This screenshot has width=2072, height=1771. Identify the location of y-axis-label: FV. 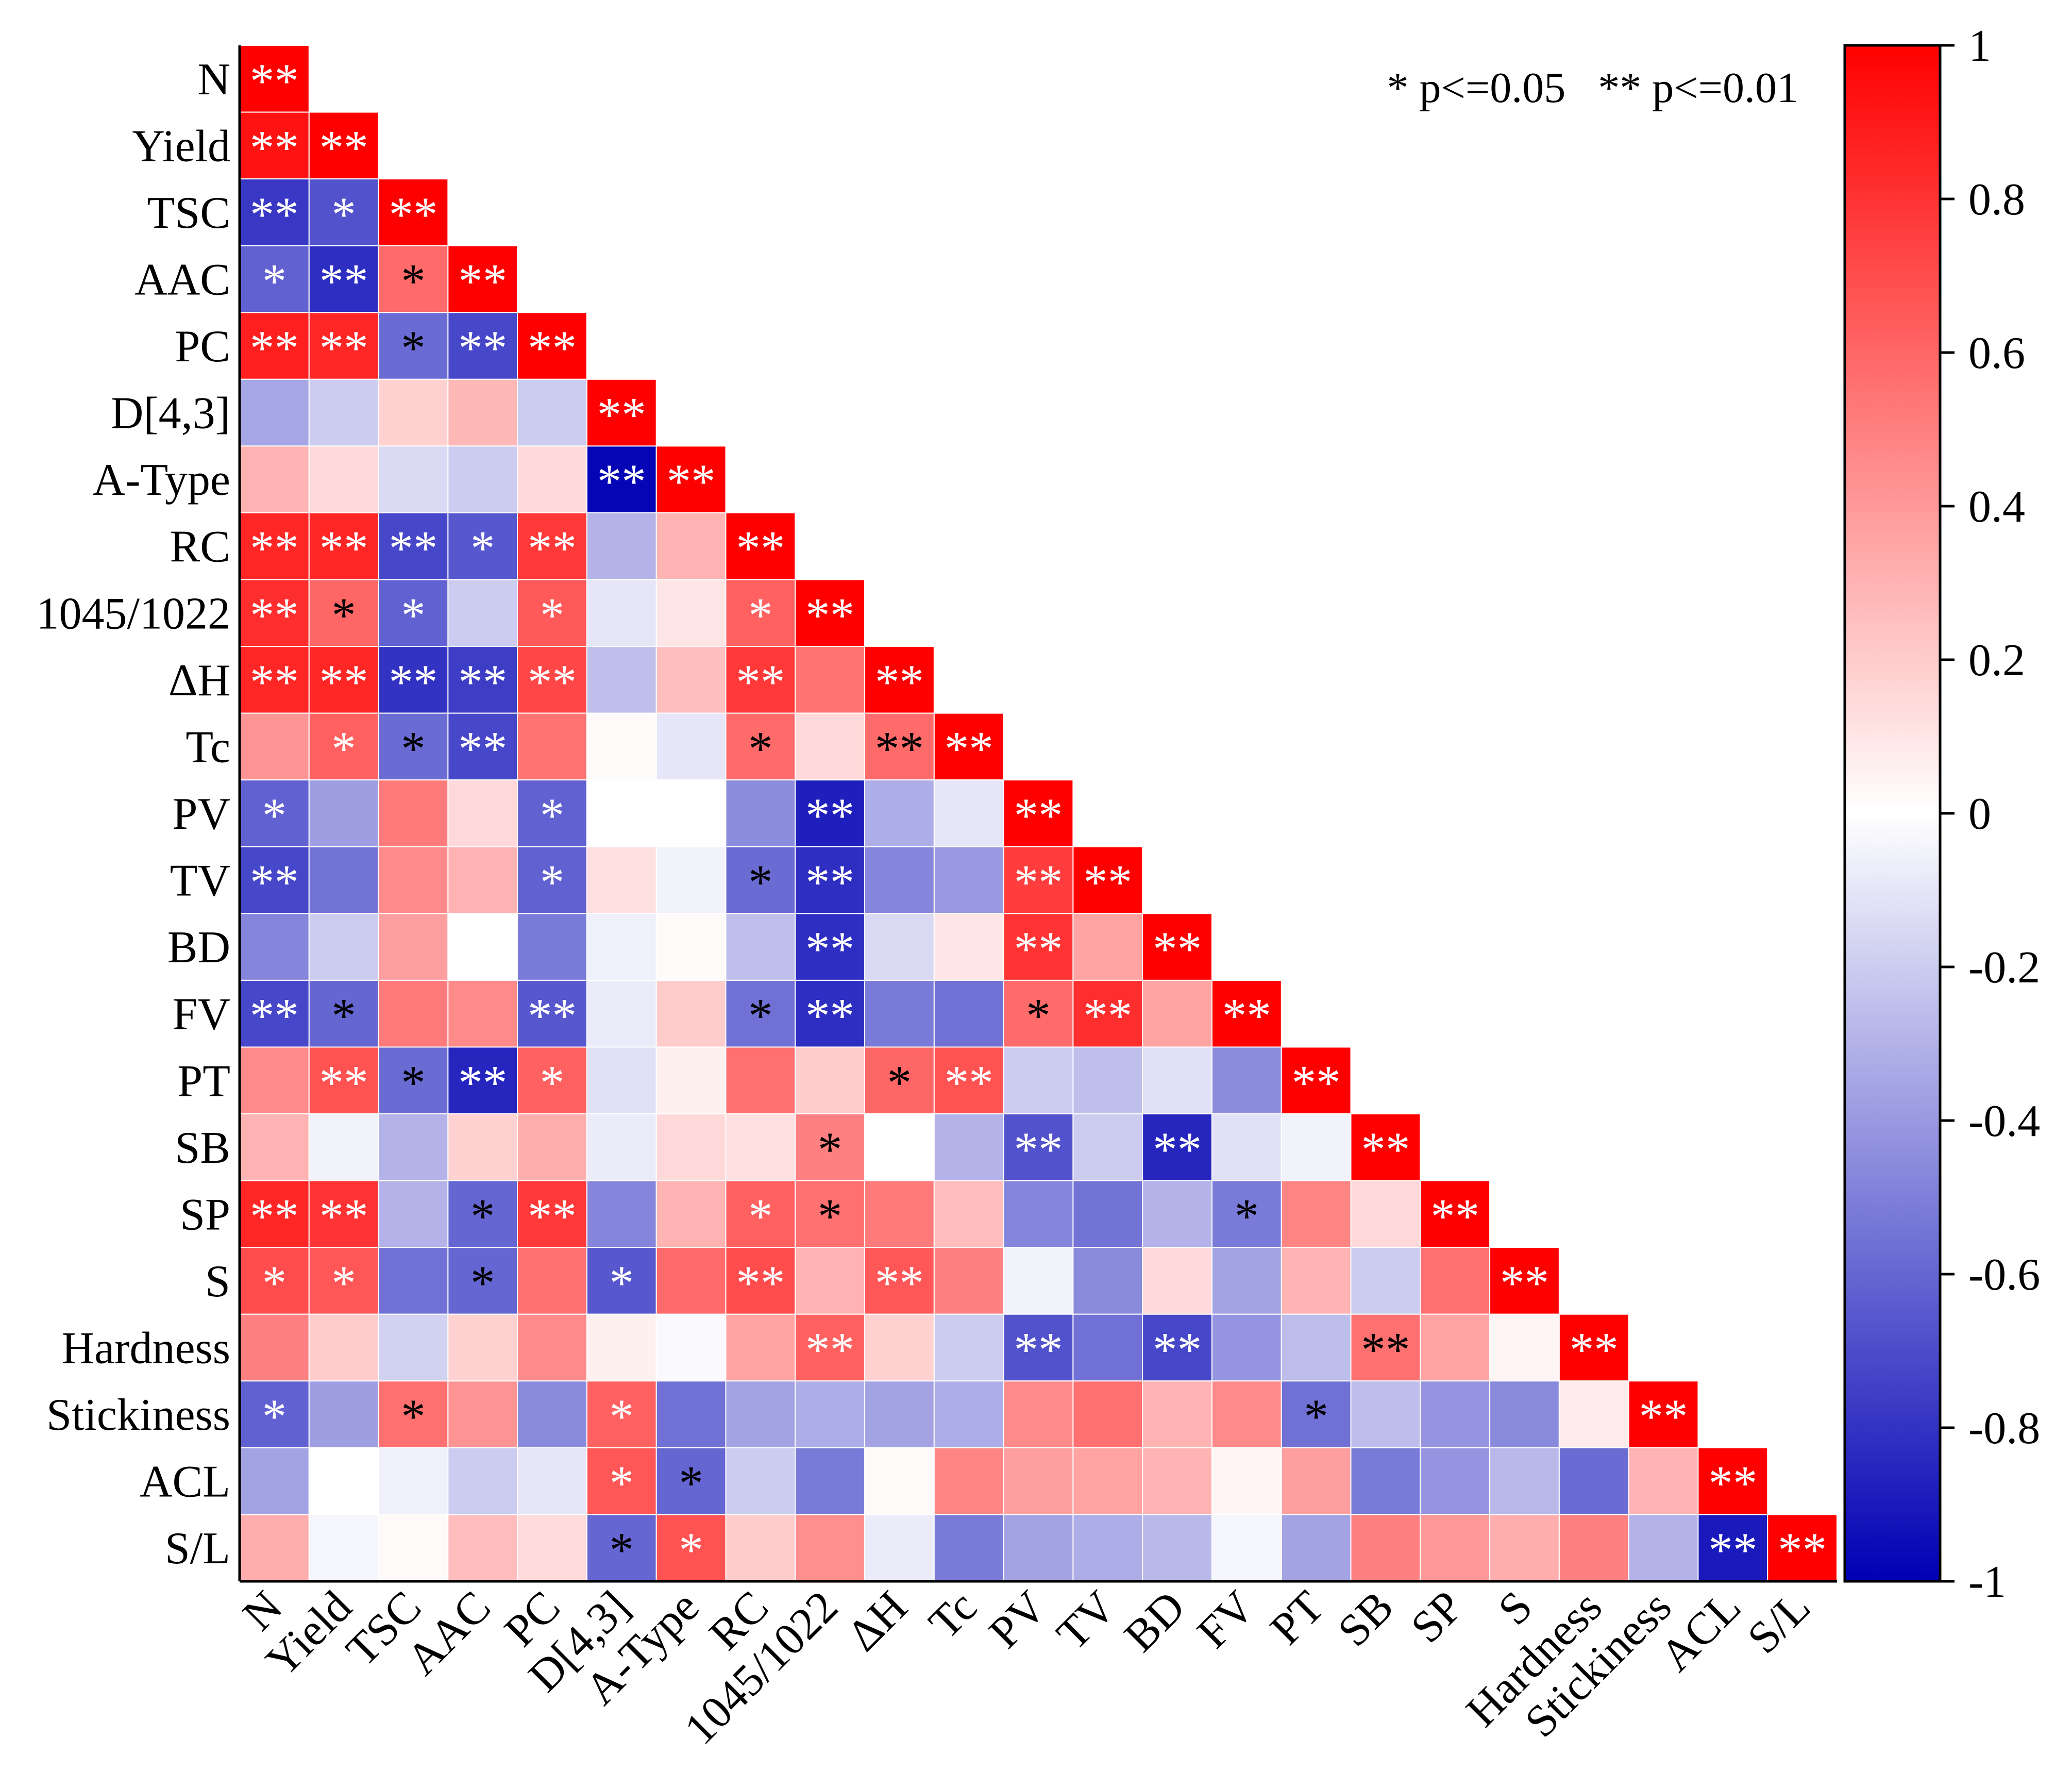
(202, 1015).